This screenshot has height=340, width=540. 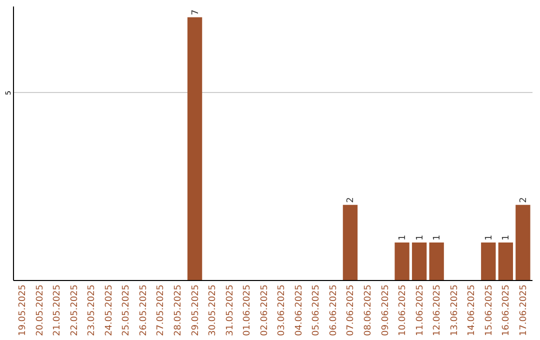 What do you see at coordinates (507, 310) in the screenshot?
I see `x-tick-label: 16.06.2025` at bounding box center [507, 310].